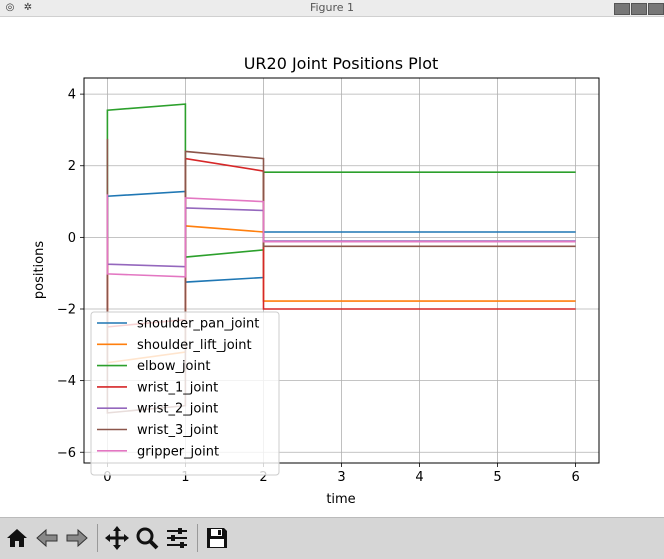 Image resolution: width=664 pixels, height=559 pixels. What do you see at coordinates (117, 538) in the screenshot?
I see `pan-icon` at bounding box center [117, 538].